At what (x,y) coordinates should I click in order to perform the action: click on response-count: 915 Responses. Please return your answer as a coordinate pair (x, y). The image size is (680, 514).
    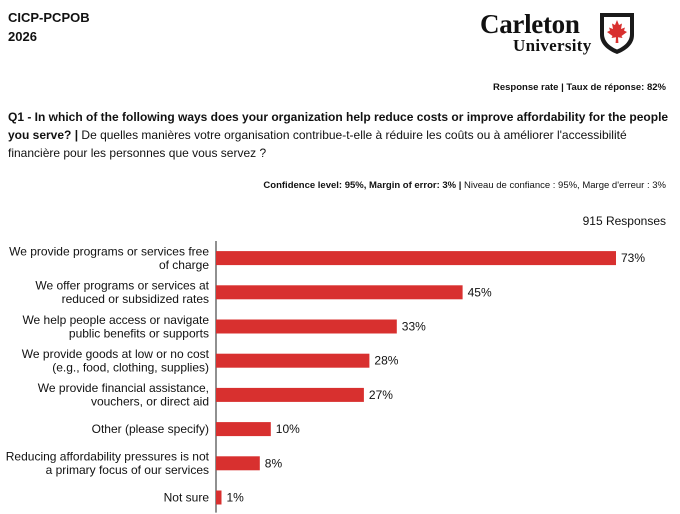
    Looking at the image, I should click on (624, 221).